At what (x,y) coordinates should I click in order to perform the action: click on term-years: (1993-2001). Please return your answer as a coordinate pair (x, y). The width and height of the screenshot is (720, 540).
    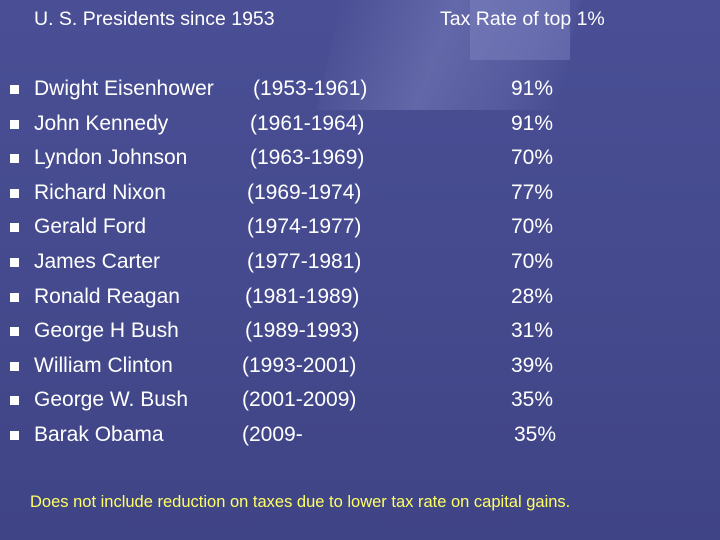
    Looking at the image, I should click on (299, 365).